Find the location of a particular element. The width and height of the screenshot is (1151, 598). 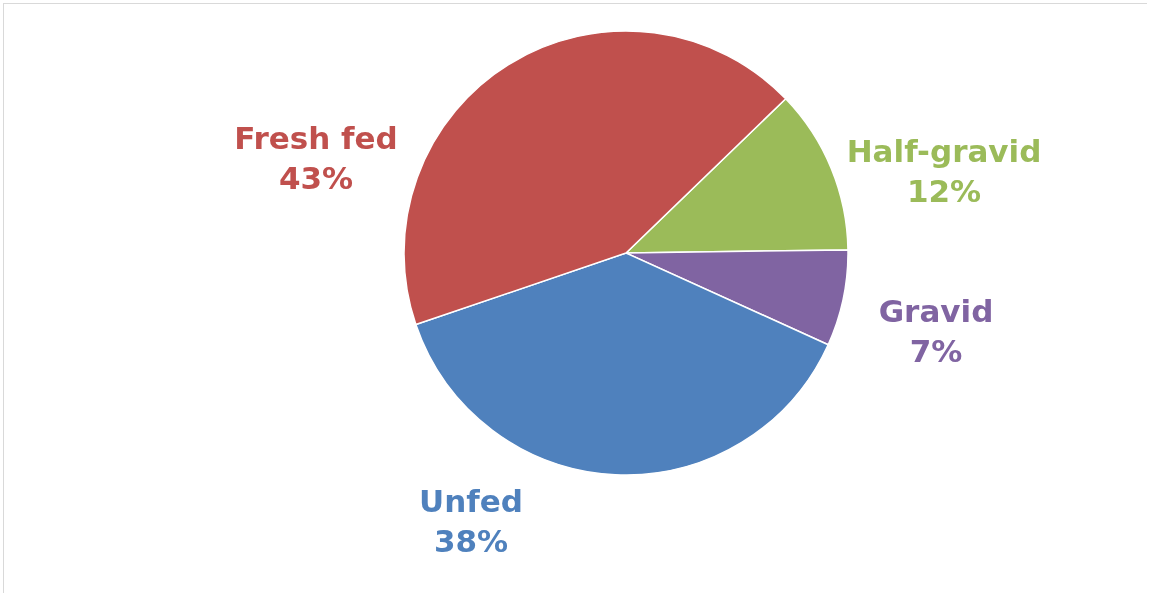

data-label: 43% is located at coordinates (316, 178).